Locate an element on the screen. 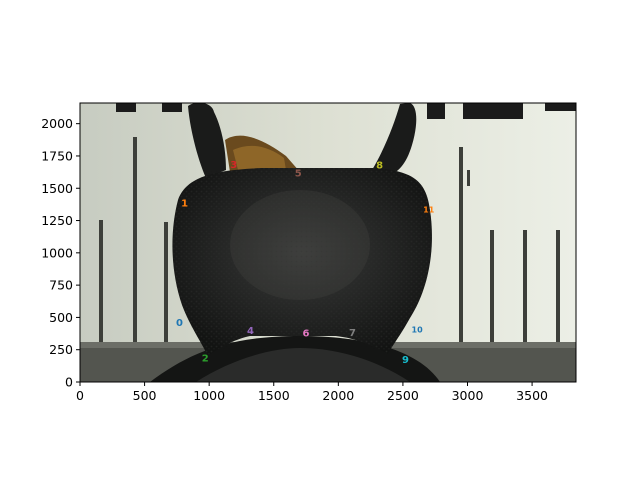 This screenshot has height=480, width=640. x-tick-label: 2500 is located at coordinates (403, 395).